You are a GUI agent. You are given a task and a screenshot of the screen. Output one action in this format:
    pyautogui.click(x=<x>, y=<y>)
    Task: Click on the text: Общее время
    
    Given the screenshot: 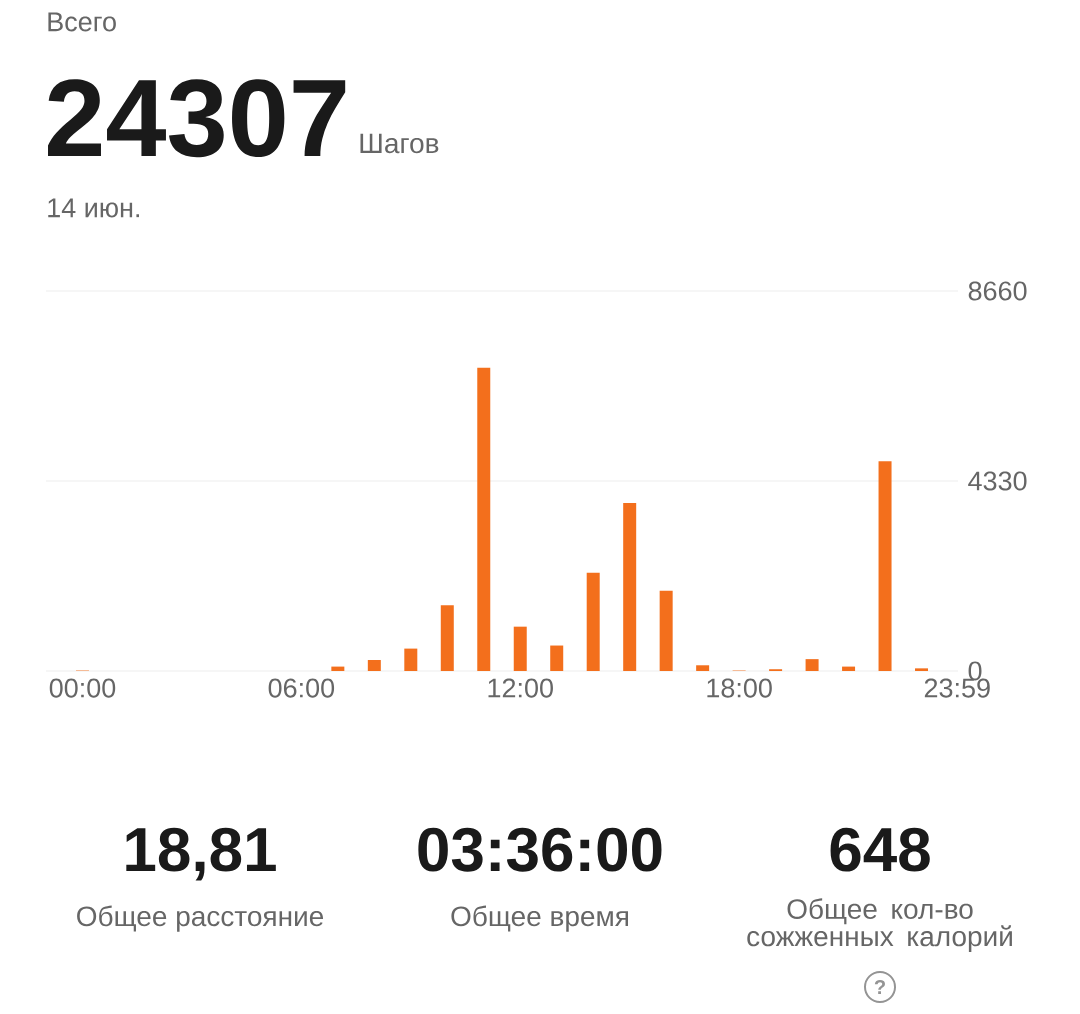 What is the action you would take?
    pyautogui.click(x=539, y=918)
    